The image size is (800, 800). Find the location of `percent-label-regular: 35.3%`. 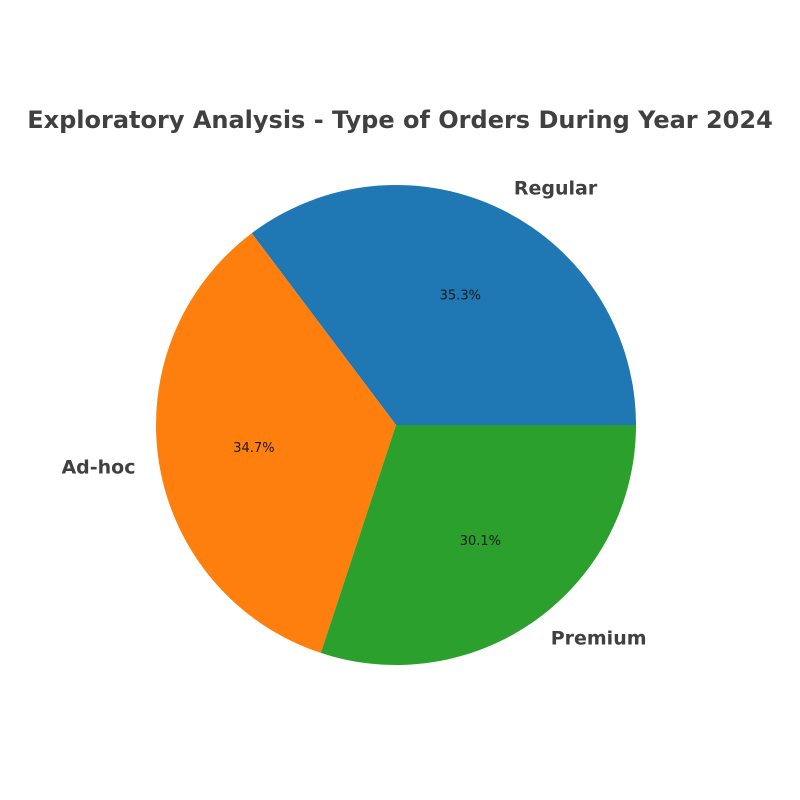

percent-label-regular: 35.3% is located at coordinates (460, 296).